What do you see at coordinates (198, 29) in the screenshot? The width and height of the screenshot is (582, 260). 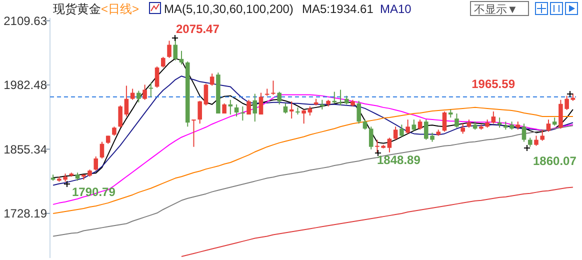 I see `annotation: 2075.47` at bounding box center [198, 29].